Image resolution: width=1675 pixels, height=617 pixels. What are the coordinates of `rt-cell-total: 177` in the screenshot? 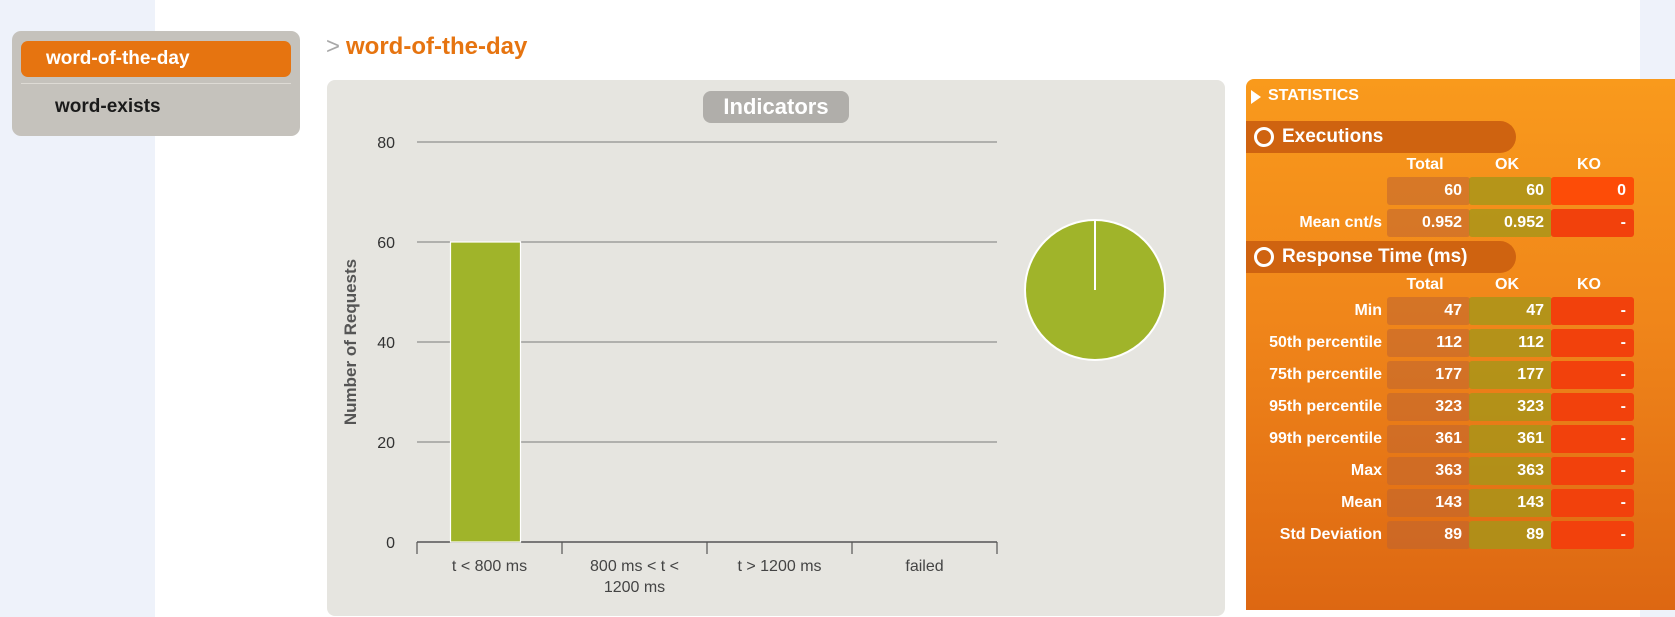 It's located at (1428, 375).